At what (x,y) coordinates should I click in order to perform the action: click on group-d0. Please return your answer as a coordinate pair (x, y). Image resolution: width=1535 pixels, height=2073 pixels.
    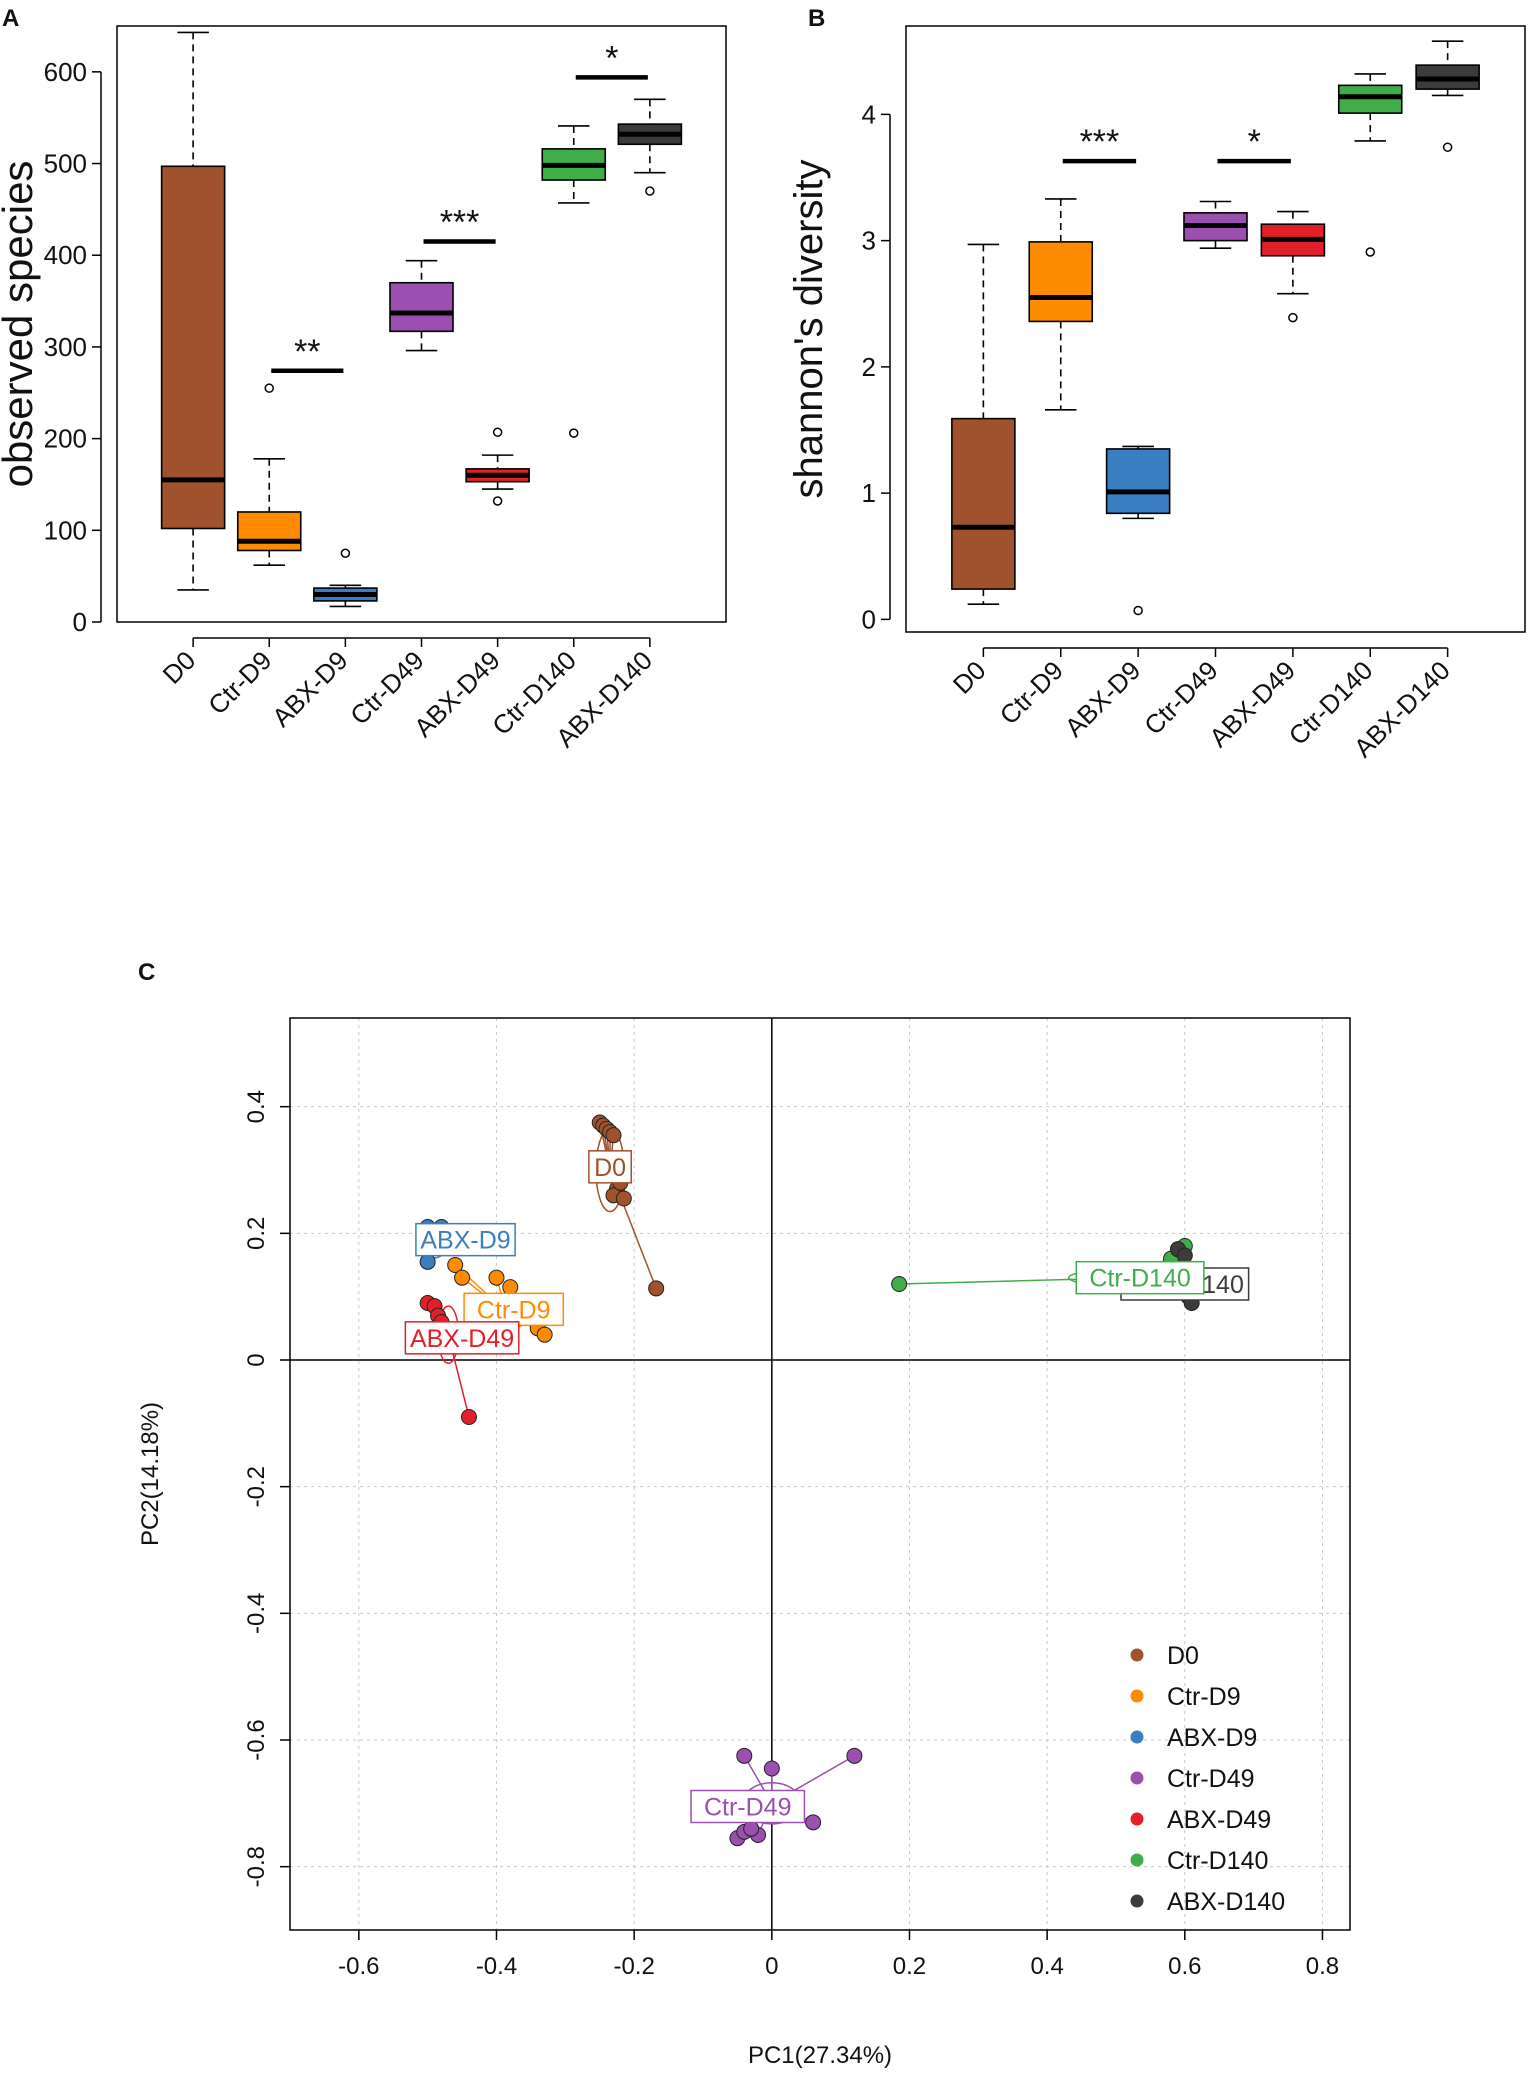
    Looking at the image, I should click on (628, 1205).